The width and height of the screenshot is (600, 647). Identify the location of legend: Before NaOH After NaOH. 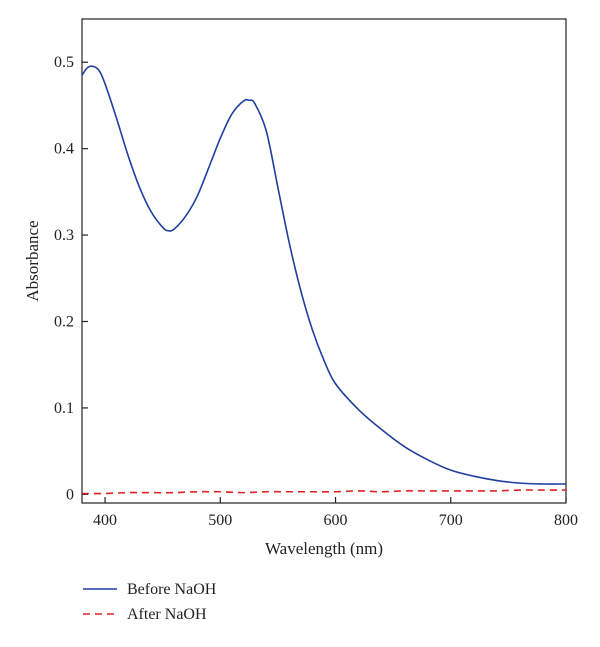
(150, 602).